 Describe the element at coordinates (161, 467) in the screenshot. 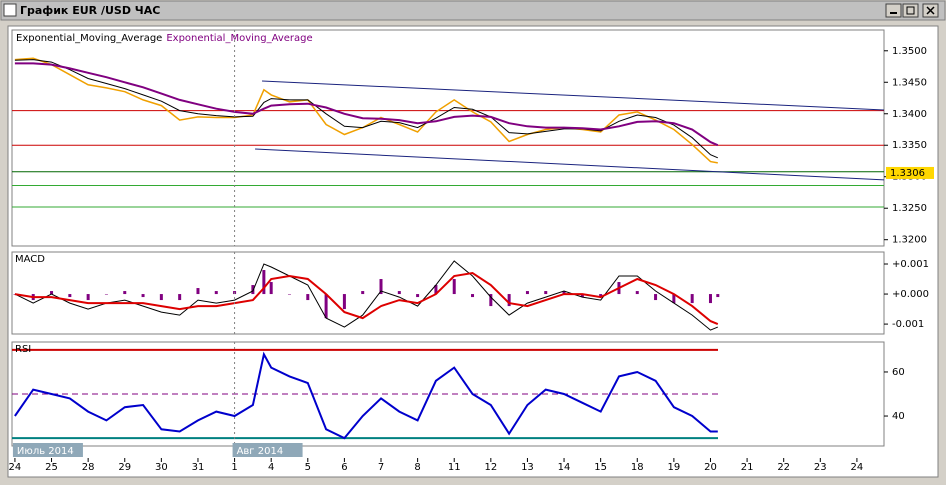

I see `x-tick-label: 30` at that location.